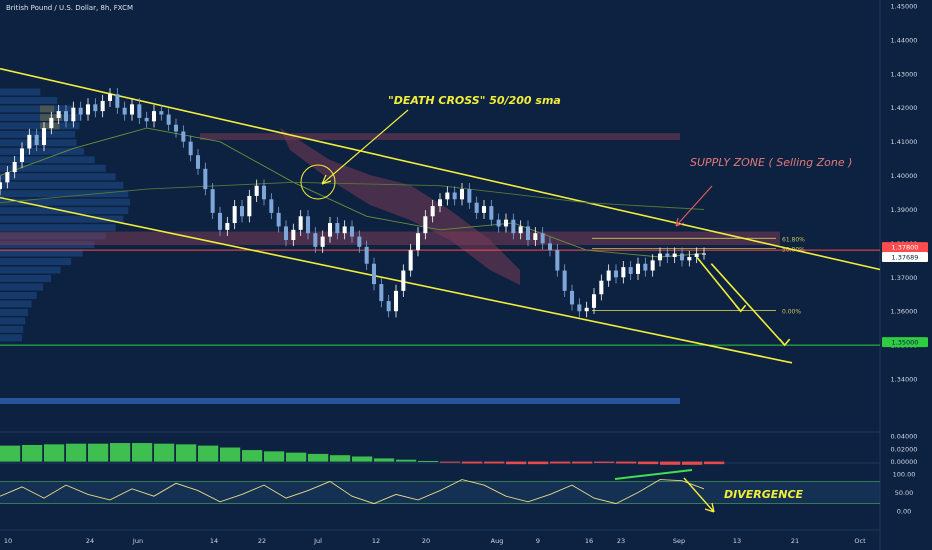 Image resolution: width=932 pixels, height=550 pixels. I want to click on fib-label: 0.00%, so click(791, 312).